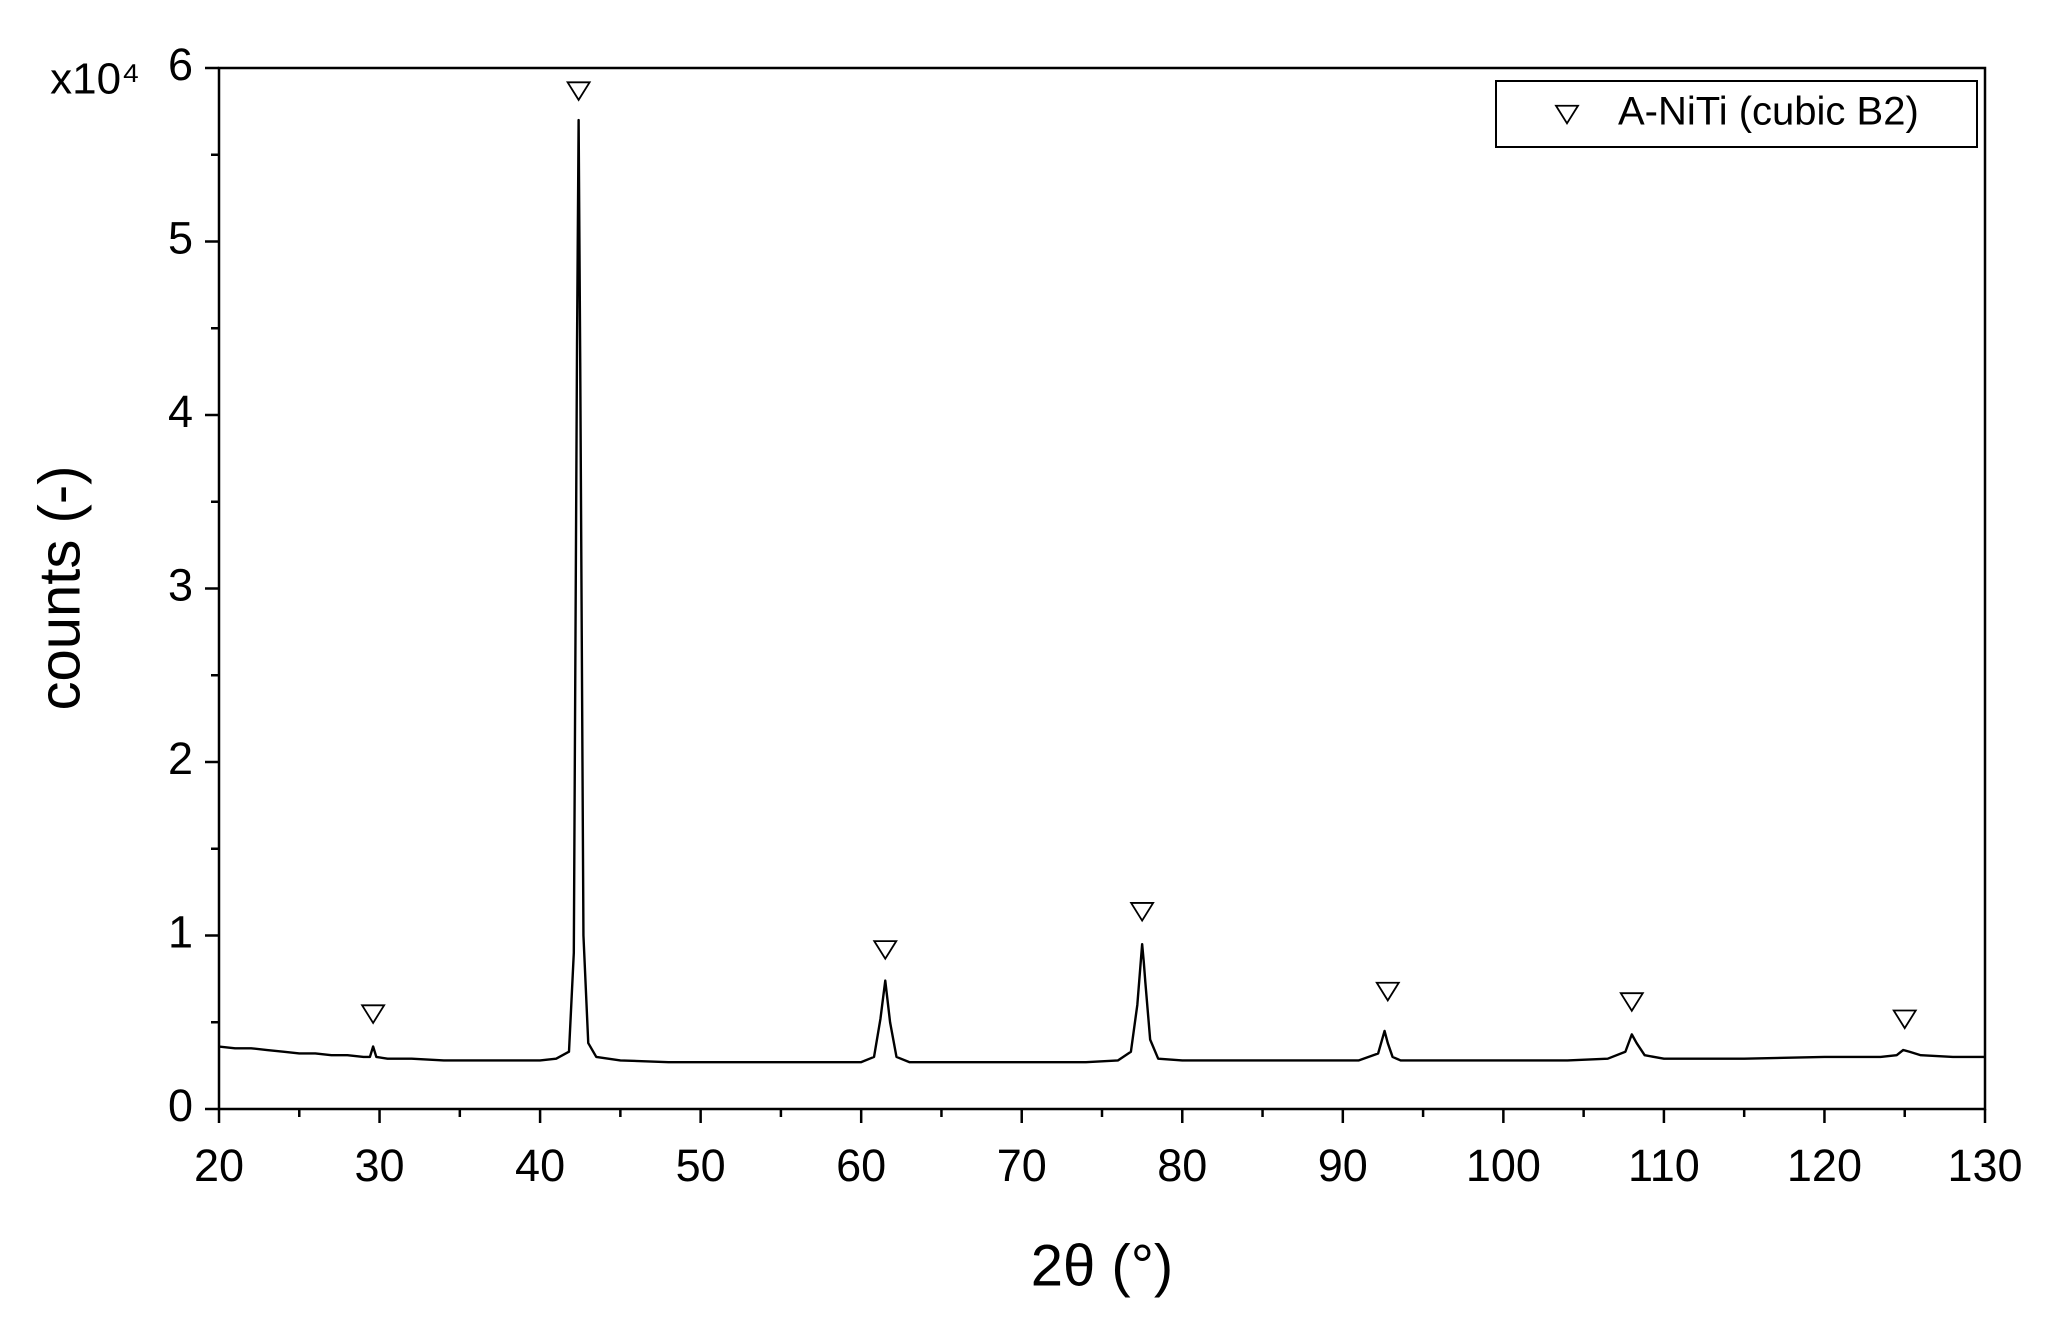 This screenshot has width=2046, height=1332. I want to click on x-tick-label: 20, so click(219, 1165).